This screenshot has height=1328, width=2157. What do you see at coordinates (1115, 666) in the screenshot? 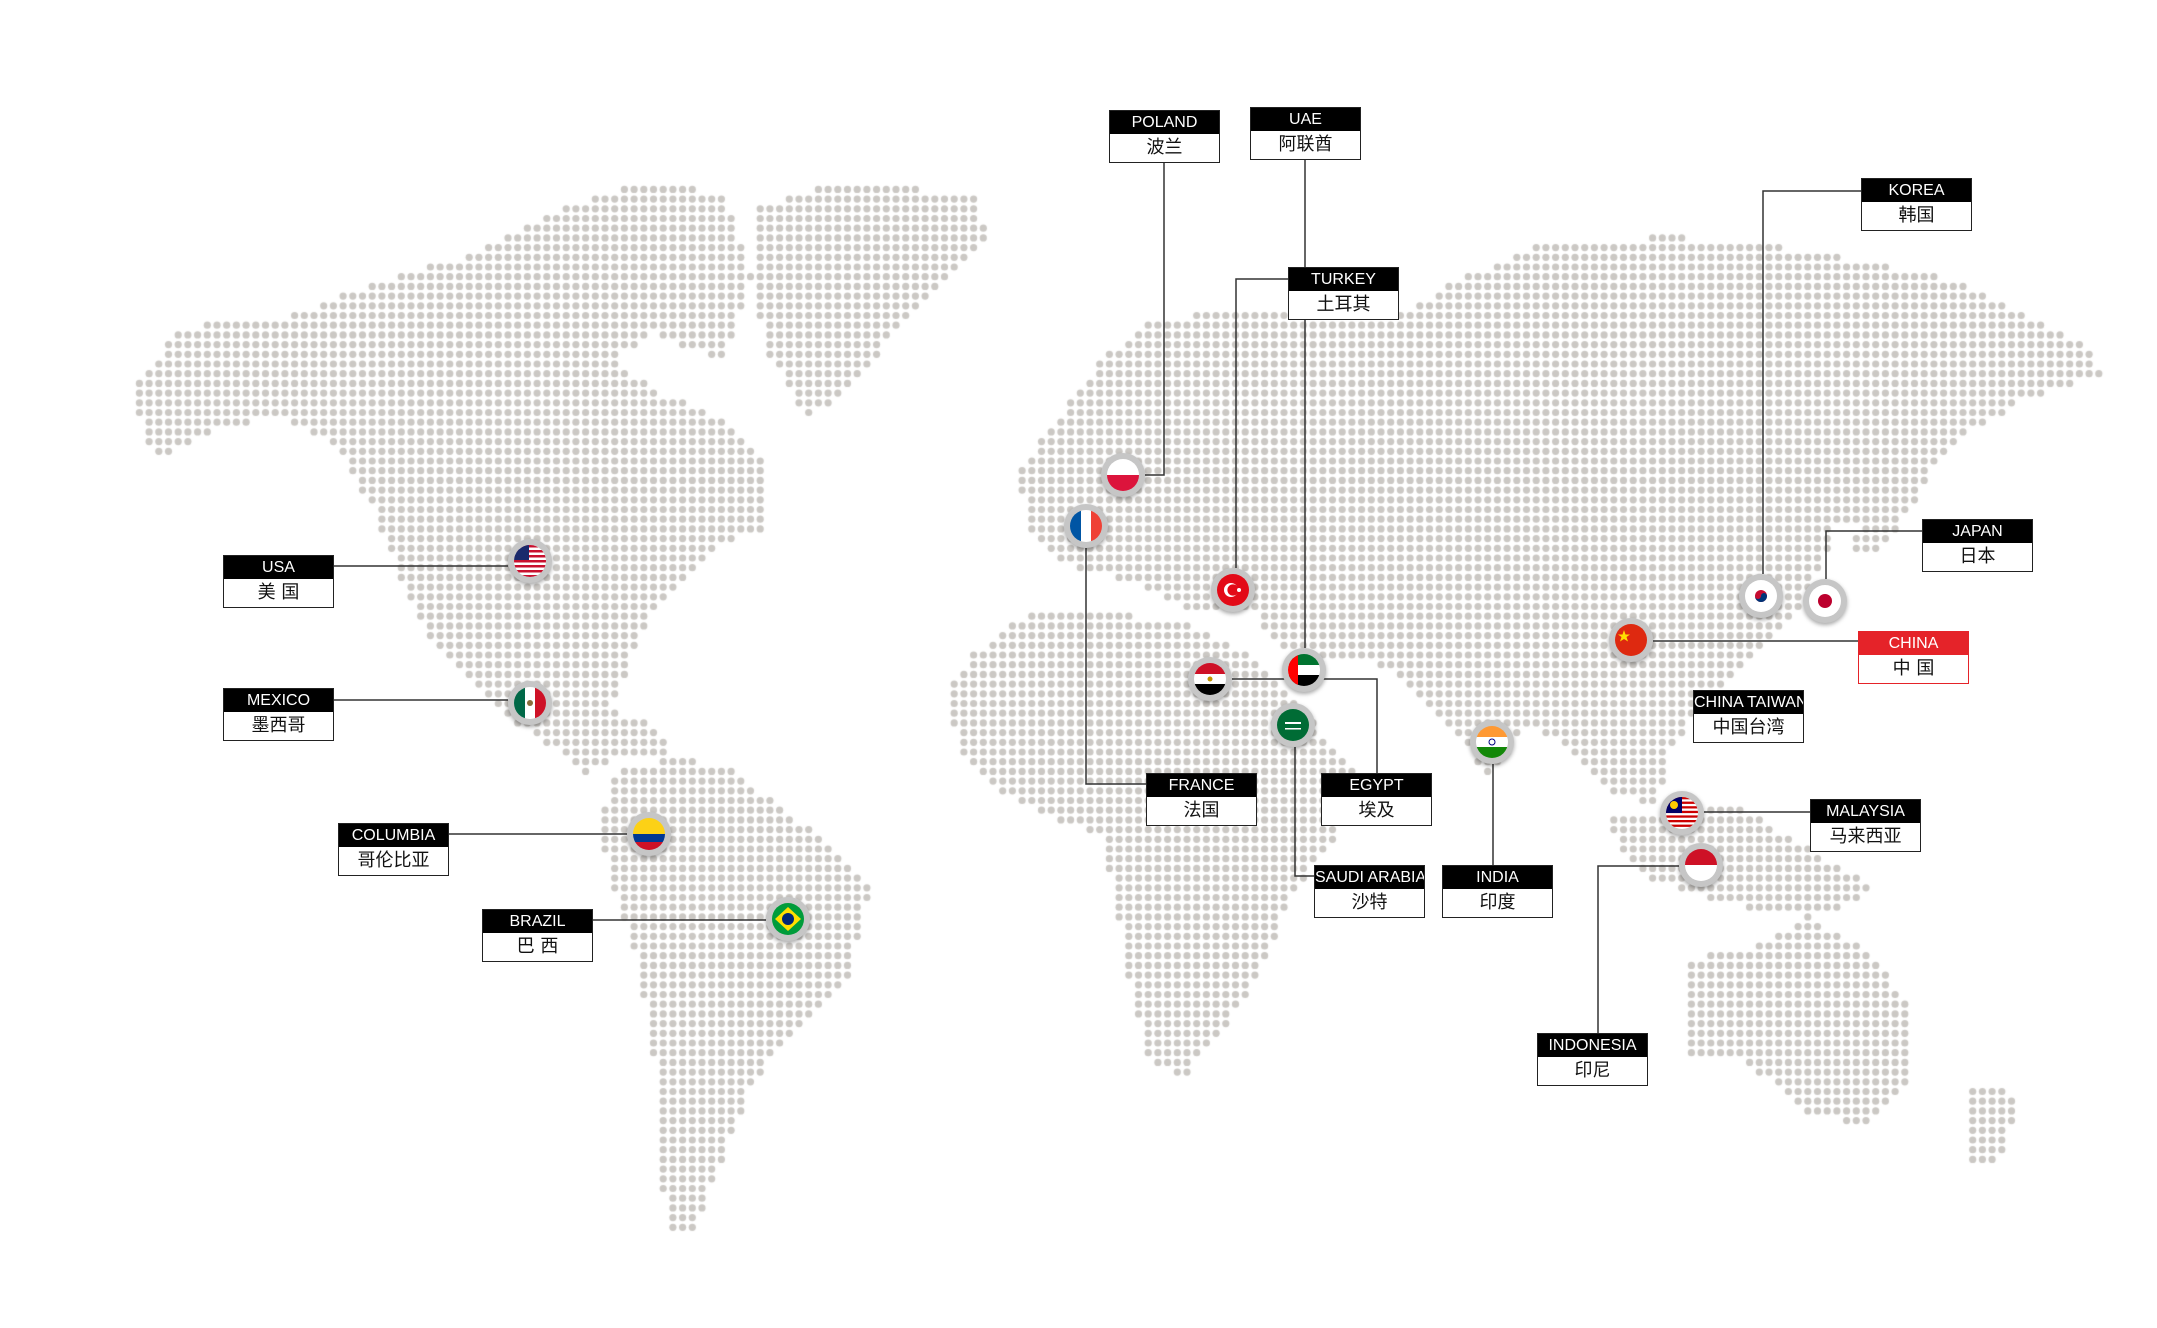
I see `france-connector-line` at bounding box center [1115, 666].